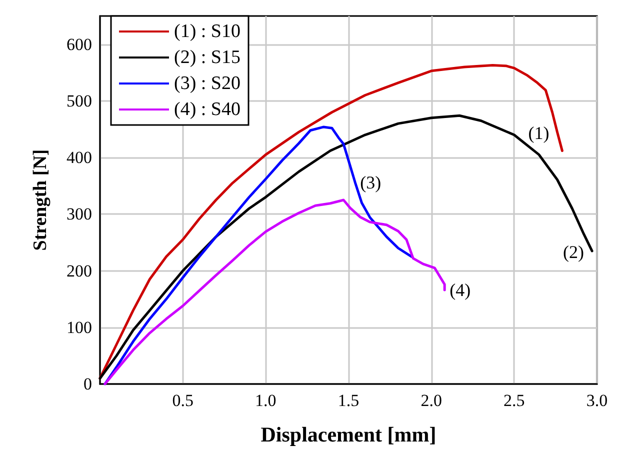 This screenshot has height=459, width=620. What do you see at coordinates (88, 384) in the screenshot?
I see `y-tick-label: 0` at bounding box center [88, 384].